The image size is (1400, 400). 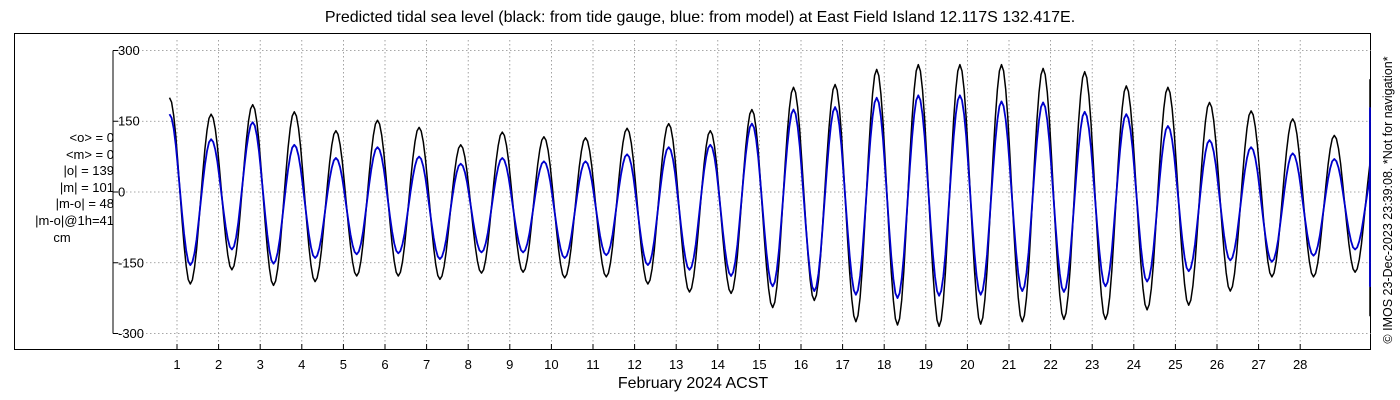 I want to click on x-tick-label: 17, so click(x=842, y=364).